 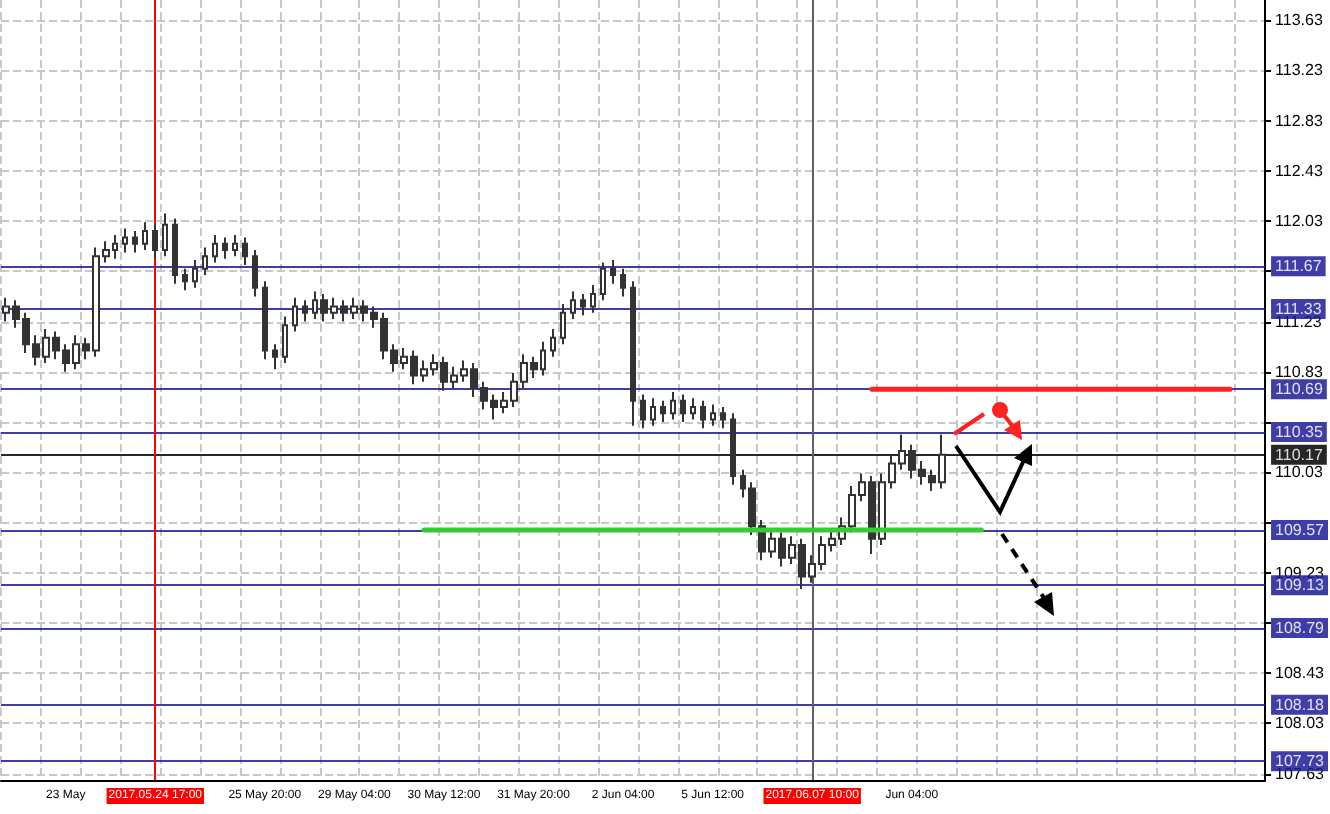 I want to click on ref-line-label: 111.67, so click(x=1299, y=266).